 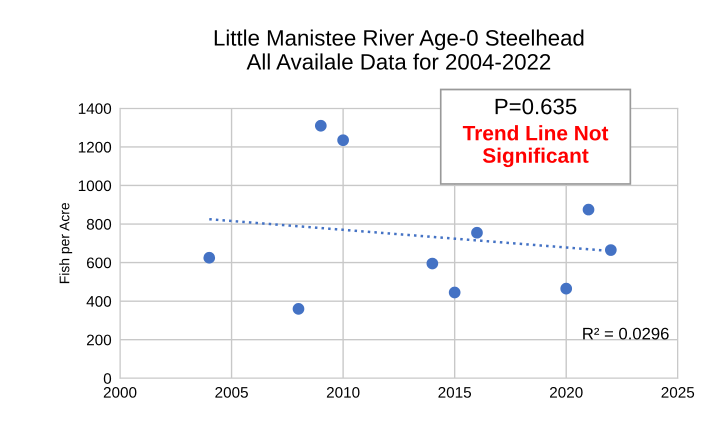 What do you see at coordinates (95, 108) in the screenshot?
I see `y-tick-label: 1400` at bounding box center [95, 108].